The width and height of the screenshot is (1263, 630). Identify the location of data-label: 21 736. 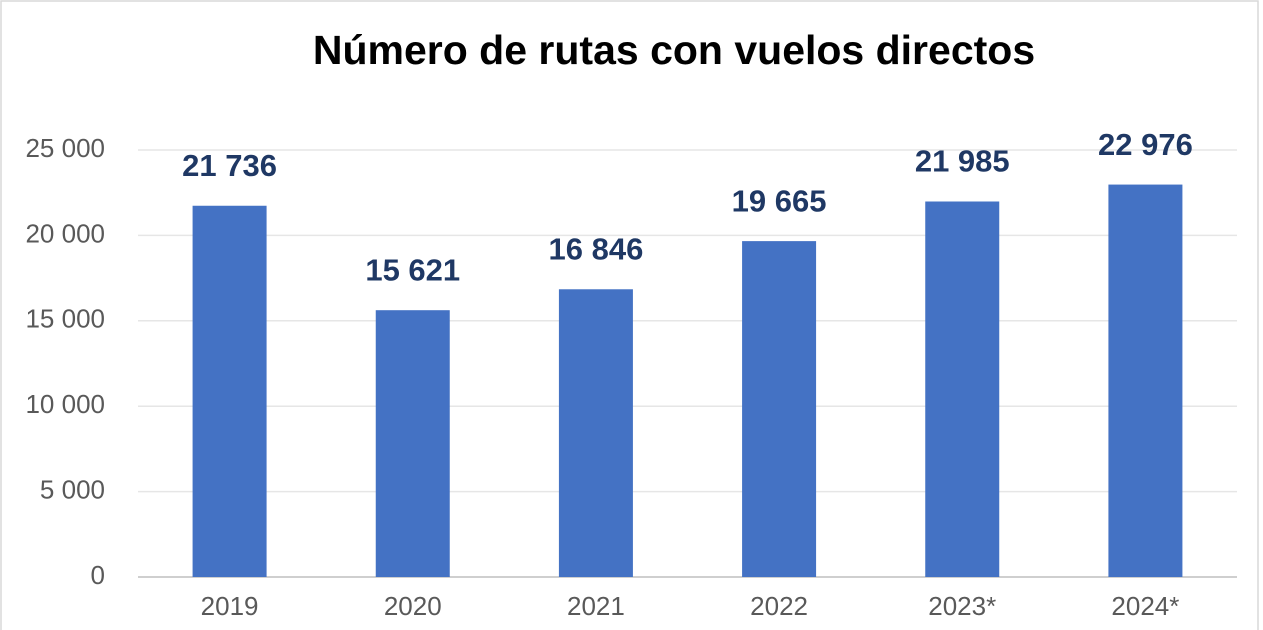
(229, 165).